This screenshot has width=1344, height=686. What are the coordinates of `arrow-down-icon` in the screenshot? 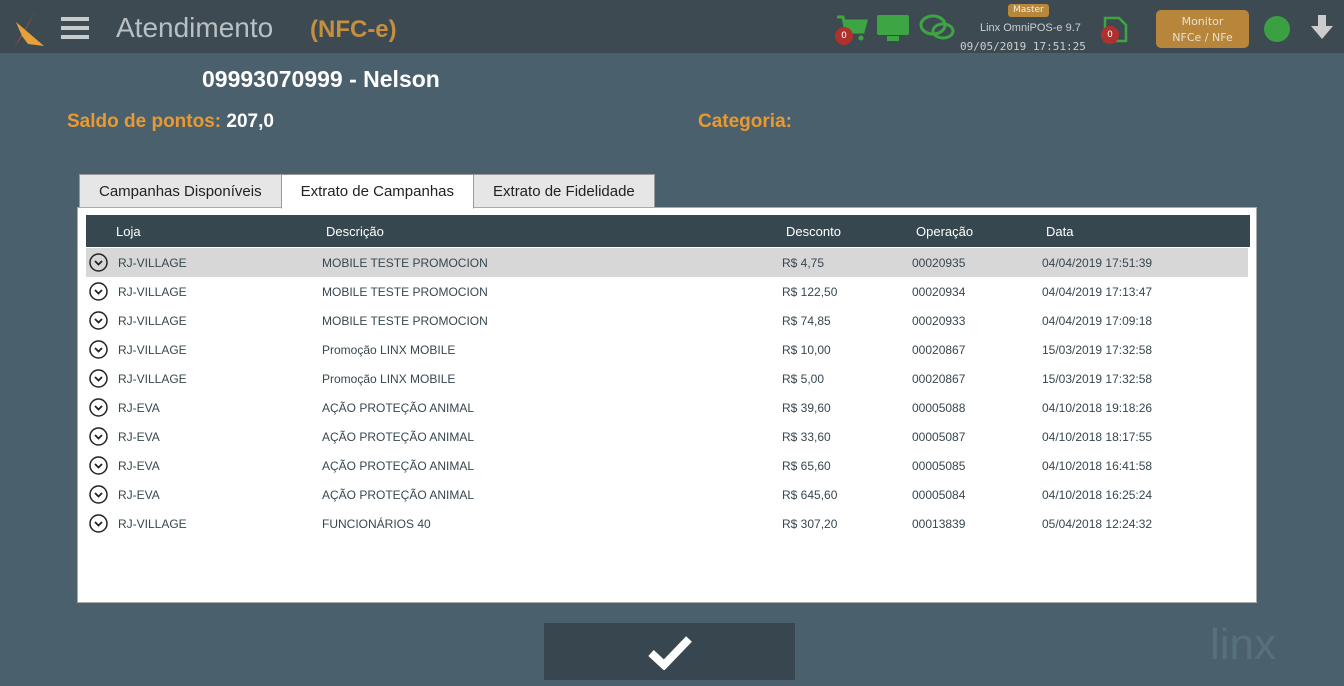 It's located at (1322, 27).